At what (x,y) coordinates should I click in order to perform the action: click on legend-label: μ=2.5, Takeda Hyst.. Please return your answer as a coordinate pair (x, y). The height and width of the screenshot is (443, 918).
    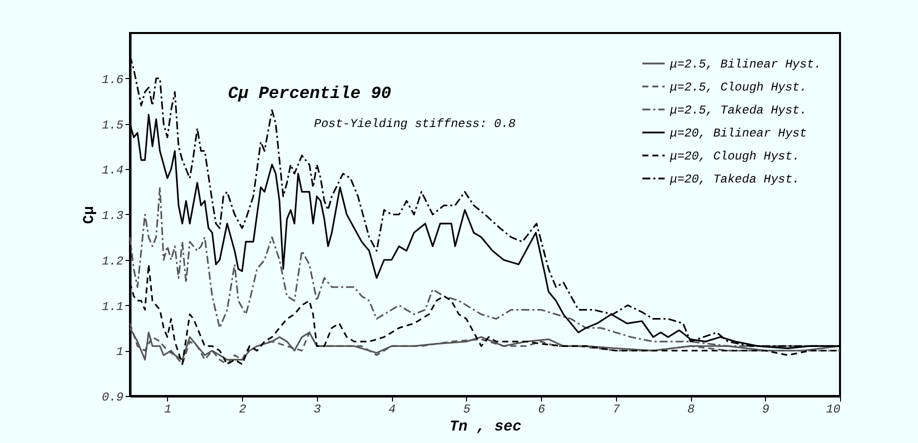
    Looking at the image, I should click on (738, 111).